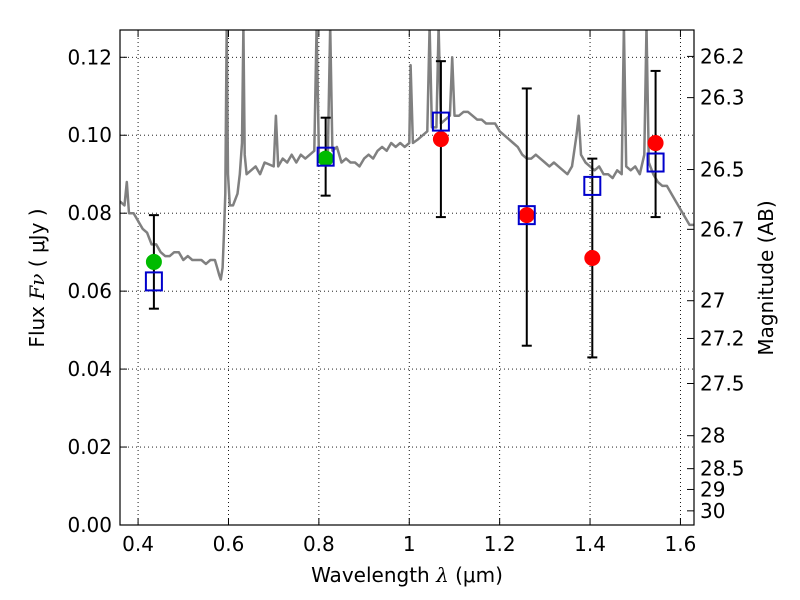 The image size is (800, 600). What do you see at coordinates (722, 338) in the screenshot?
I see `y2-tick-label: 27.2` at bounding box center [722, 338].